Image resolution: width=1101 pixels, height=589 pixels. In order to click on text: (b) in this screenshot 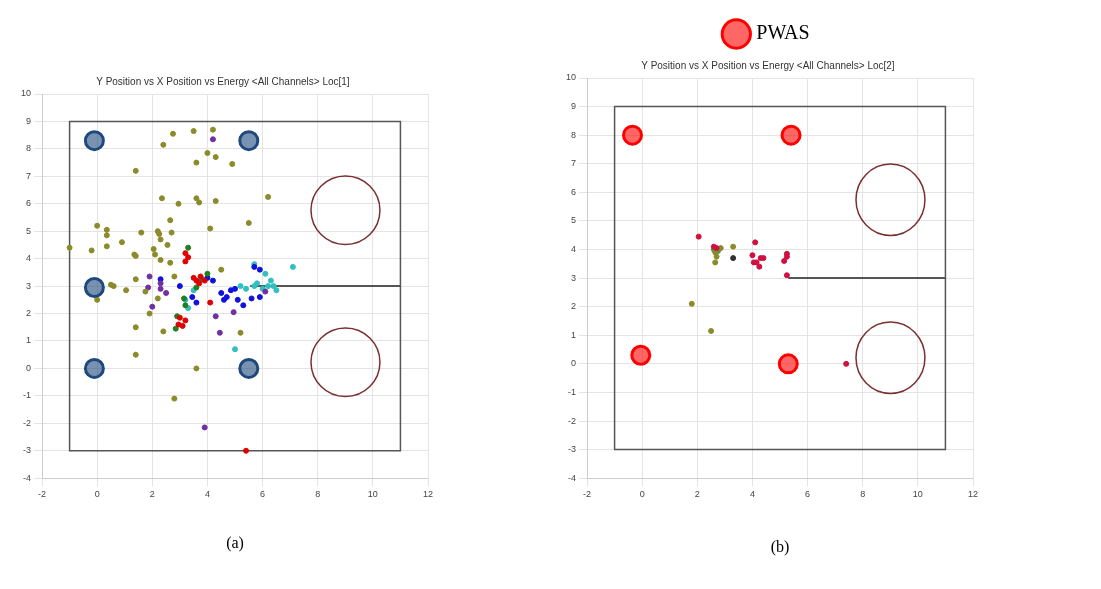, I will do `click(780, 547)`.